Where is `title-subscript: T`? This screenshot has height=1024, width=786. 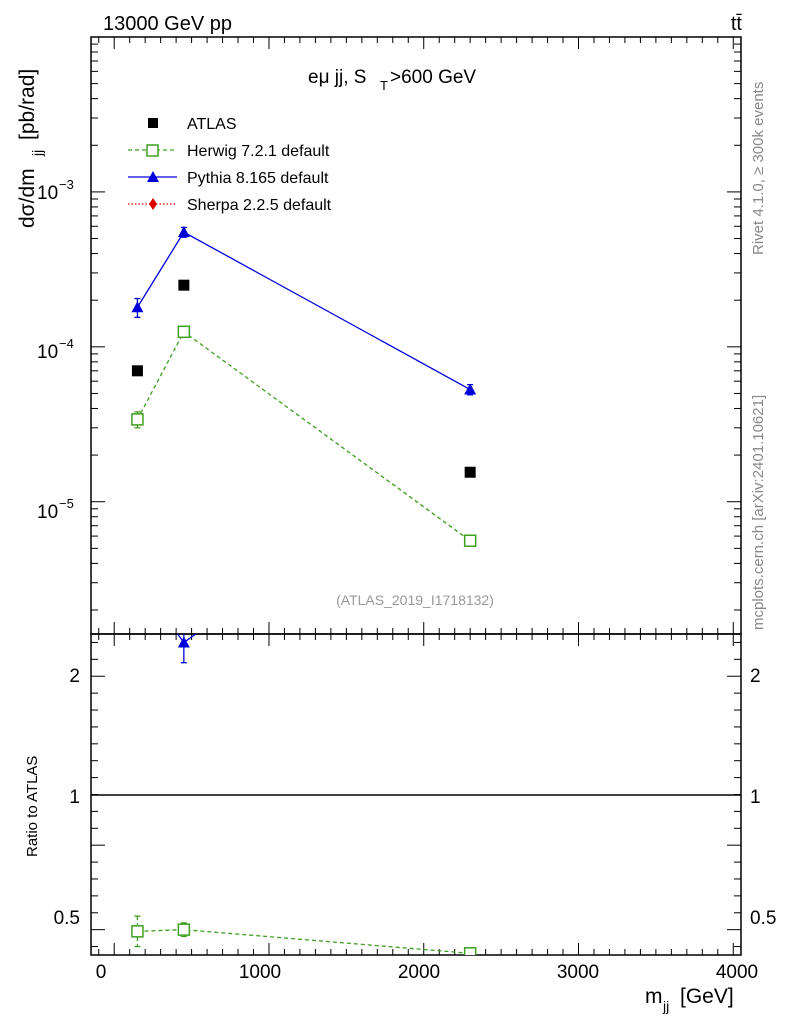 title-subscript: T is located at coordinates (384, 85).